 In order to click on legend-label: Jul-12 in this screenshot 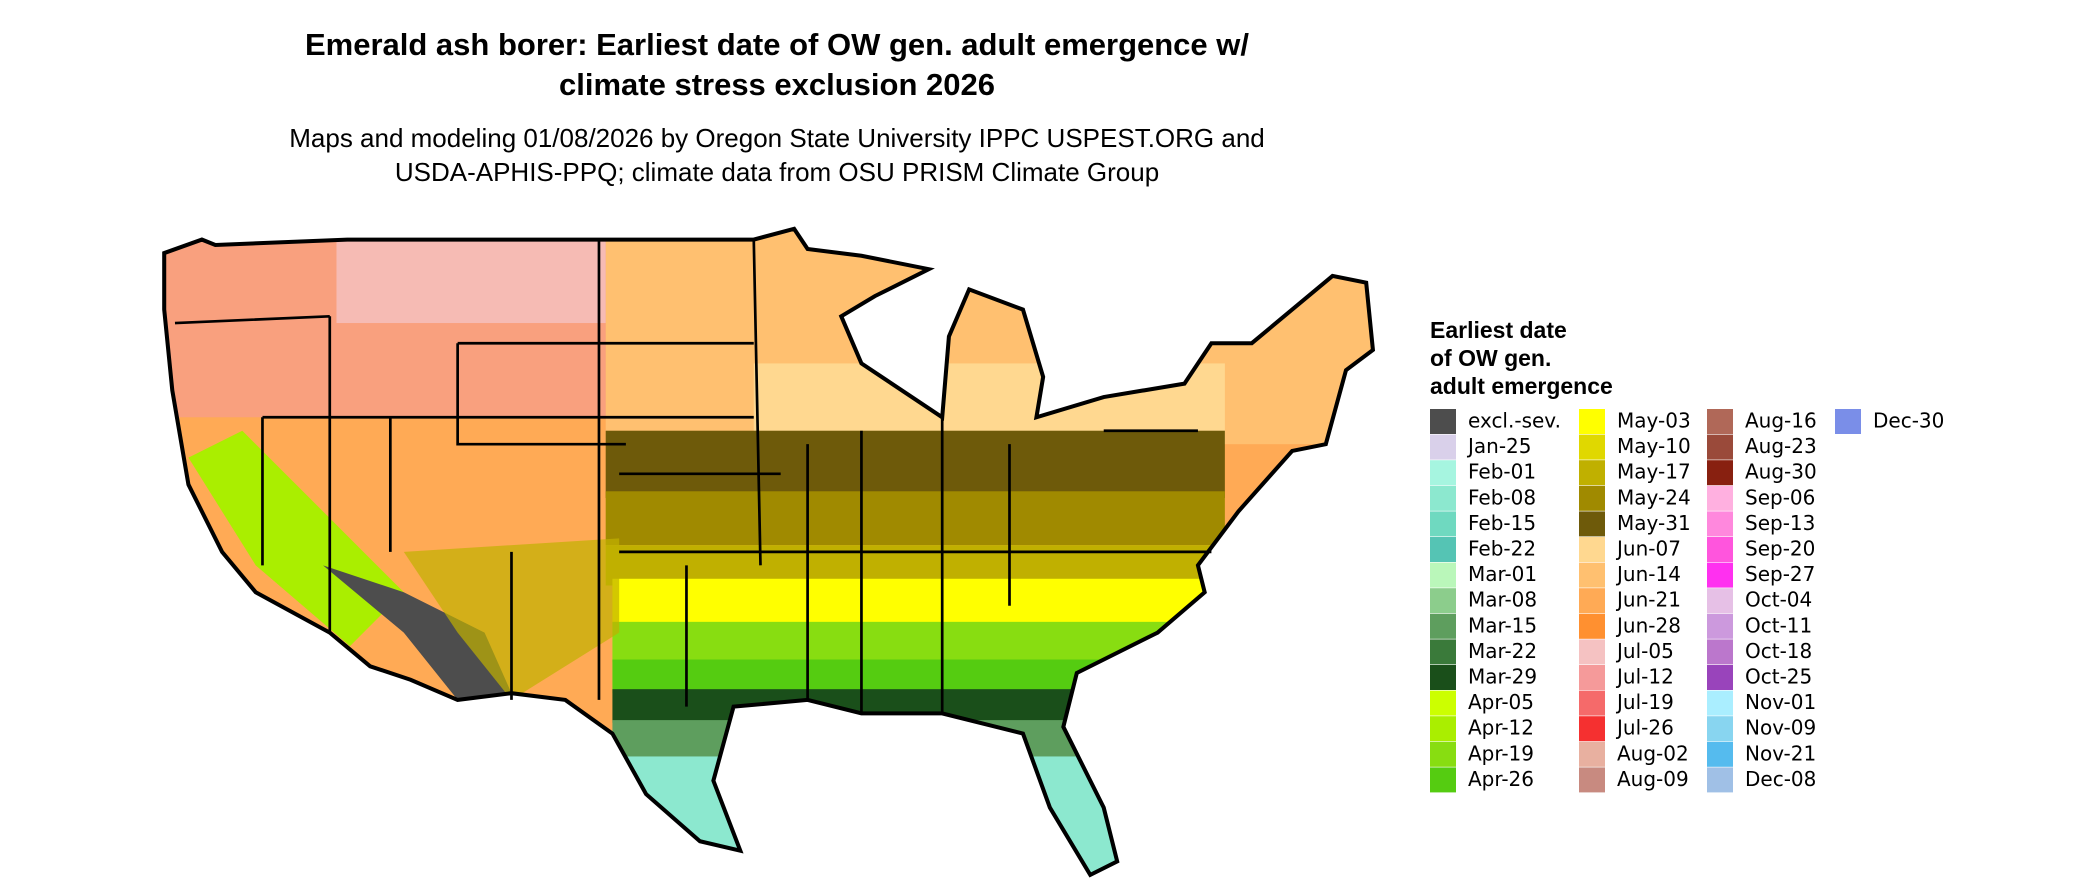, I will do `click(1644, 677)`.